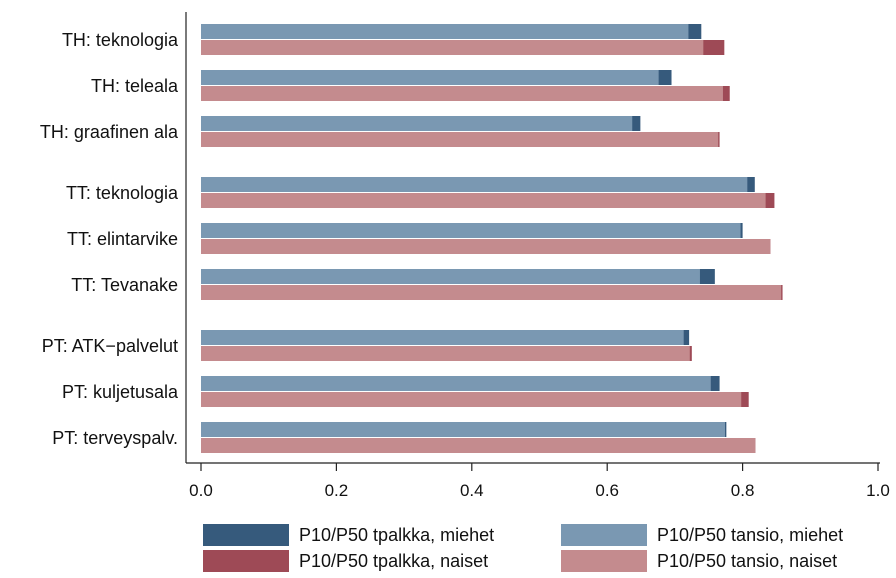 The height and width of the screenshot is (578, 896). What do you see at coordinates (115, 438) in the screenshot?
I see `category-label: PT: terveyspalv.` at bounding box center [115, 438].